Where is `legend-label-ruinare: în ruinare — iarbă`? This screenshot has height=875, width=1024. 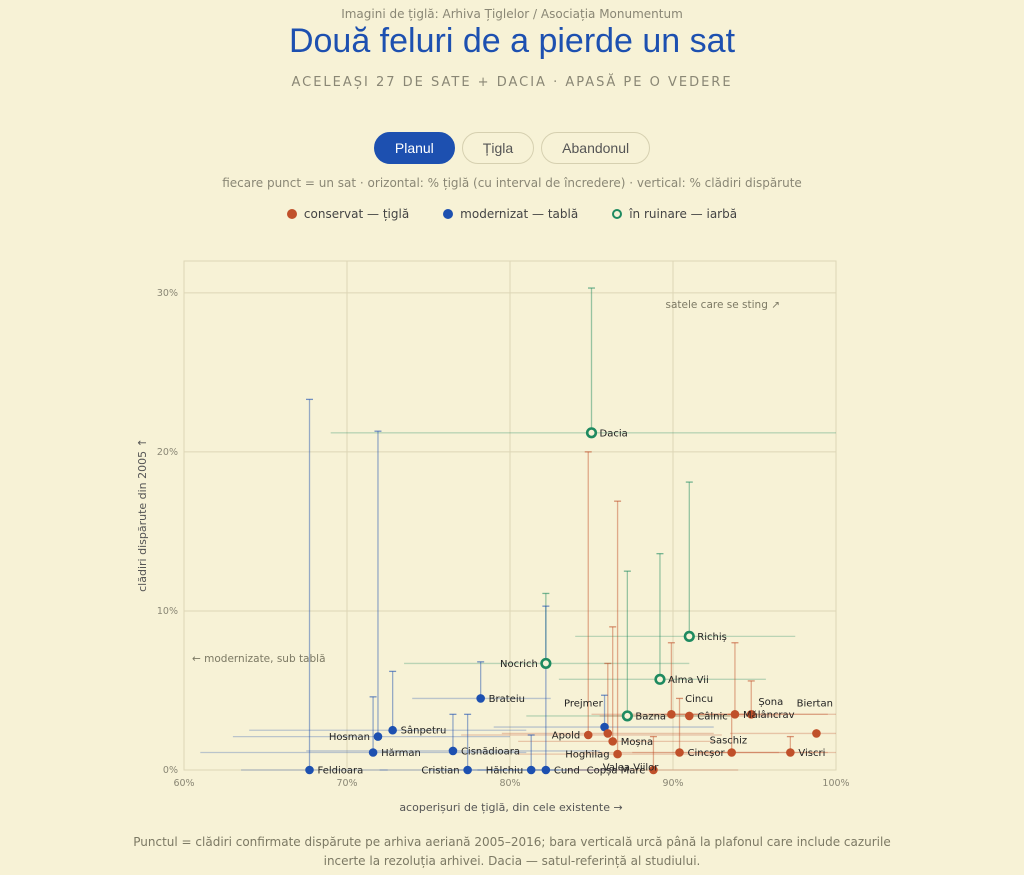 legend-label-ruinare: în ruinare — iarbă is located at coordinates (683, 214).